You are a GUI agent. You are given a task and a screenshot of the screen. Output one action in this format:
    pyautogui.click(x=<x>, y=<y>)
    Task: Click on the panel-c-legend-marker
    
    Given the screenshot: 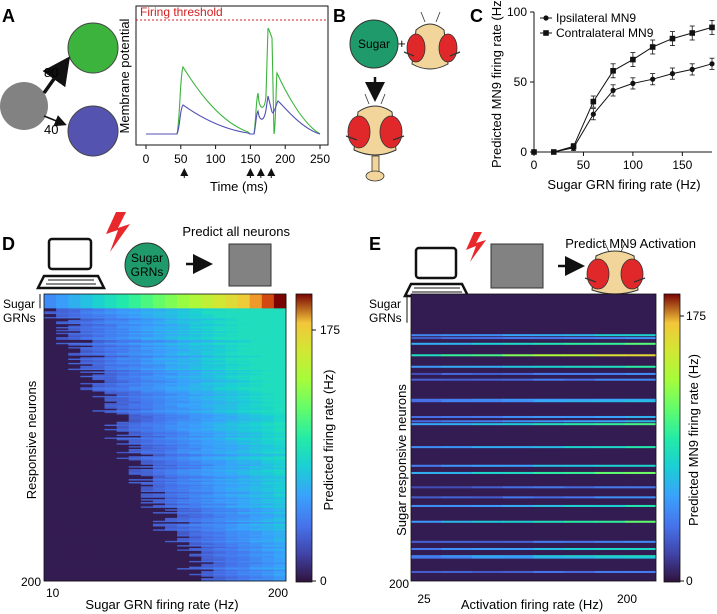 What is the action you would take?
    pyautogui.click(x=546, y=18)
    